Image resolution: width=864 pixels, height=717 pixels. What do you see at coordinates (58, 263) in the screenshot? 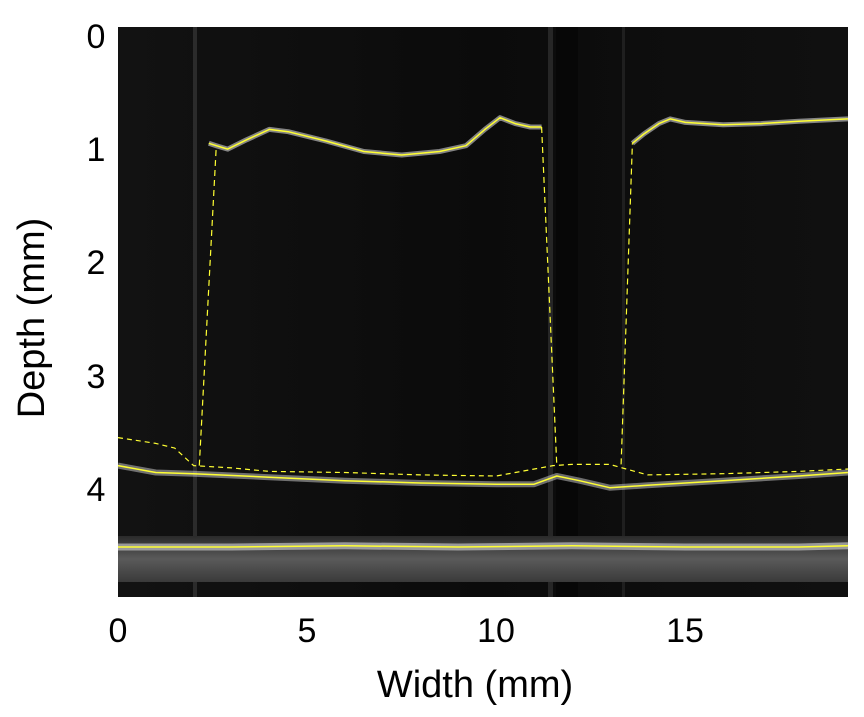
I see `y-axis: 0 1 2 3 4 Depth (mm)` at bounding box center [58, 263].